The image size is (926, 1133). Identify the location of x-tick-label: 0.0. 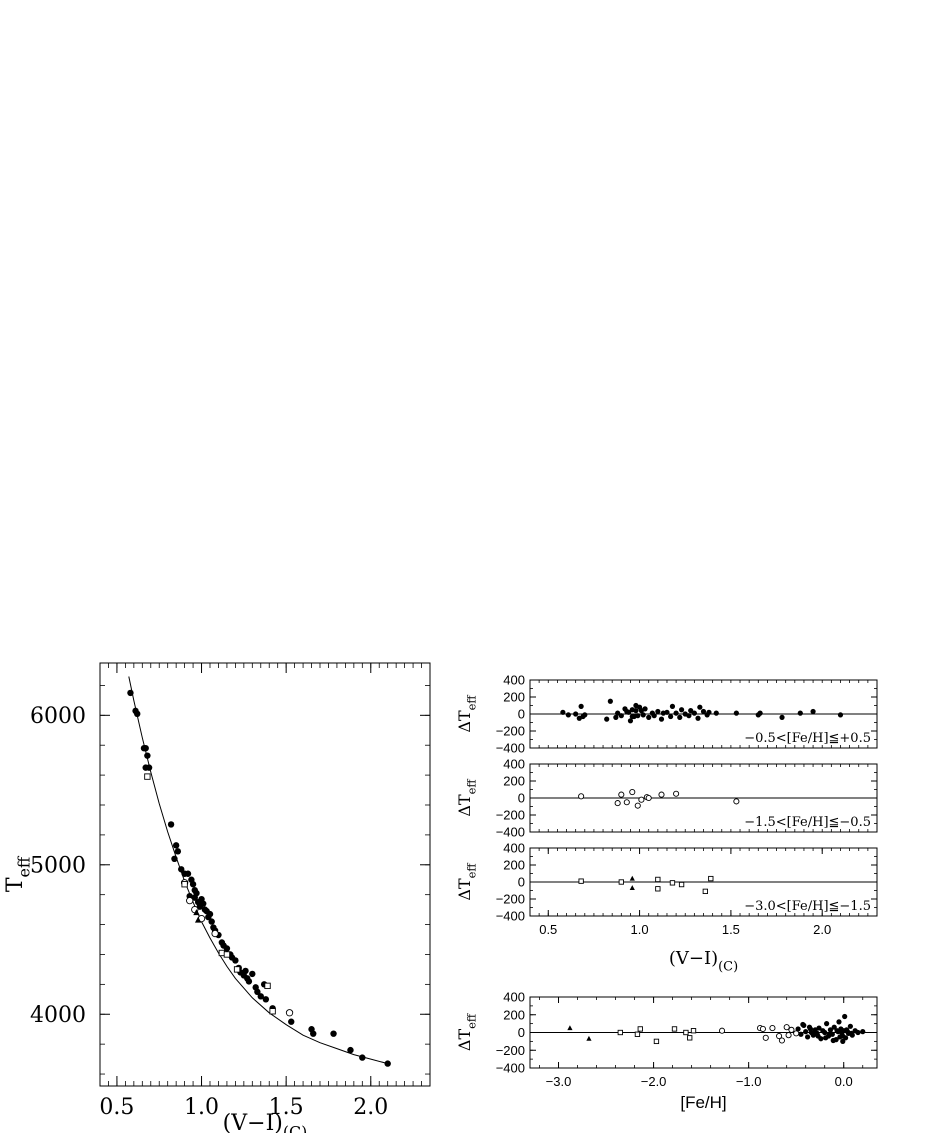
(844, 1081).